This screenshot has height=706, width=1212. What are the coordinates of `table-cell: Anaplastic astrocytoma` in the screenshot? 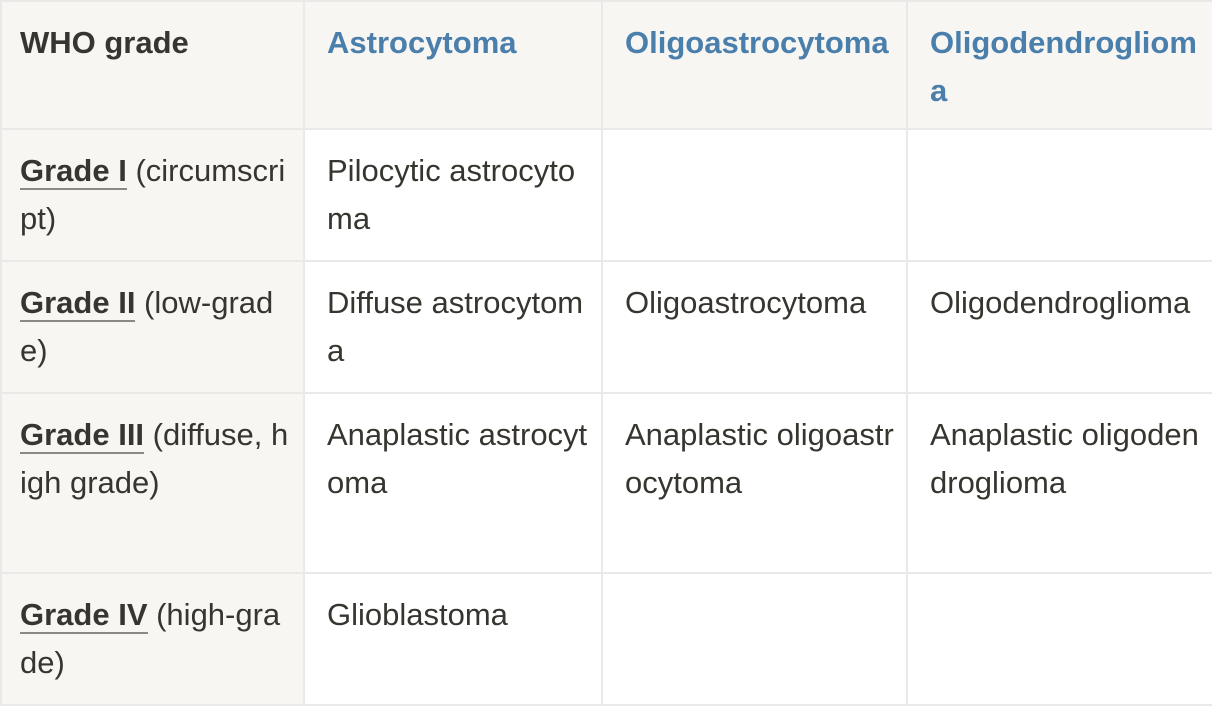 It's located at (453, 483).